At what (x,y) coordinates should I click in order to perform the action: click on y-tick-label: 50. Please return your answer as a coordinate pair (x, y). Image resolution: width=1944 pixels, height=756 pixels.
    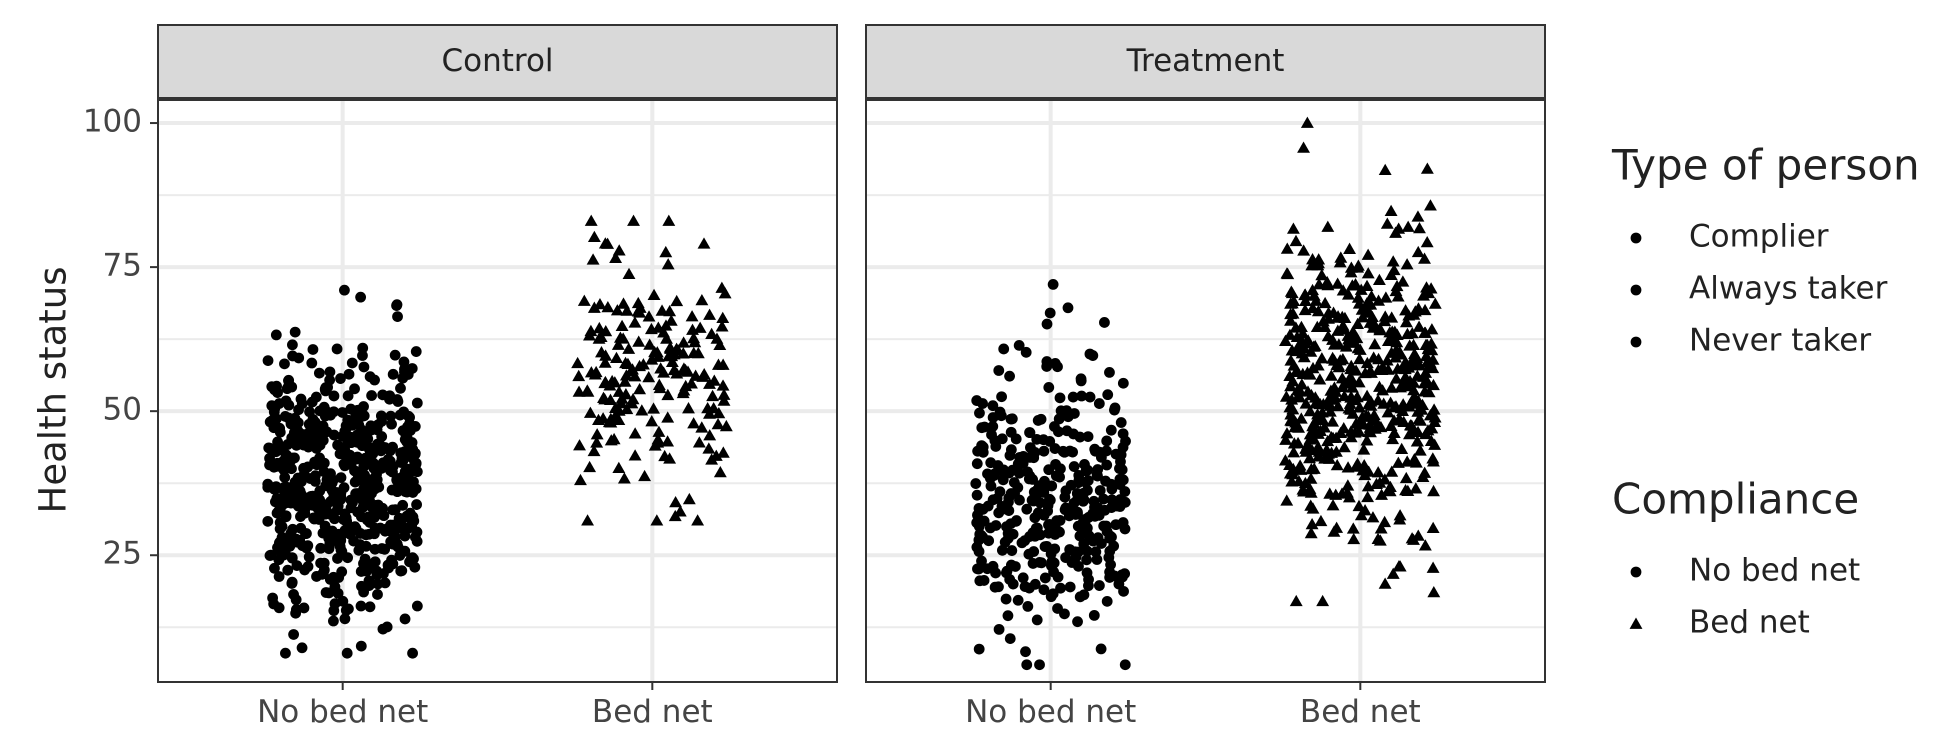
    Looking at the image, I should click on (122, 410).